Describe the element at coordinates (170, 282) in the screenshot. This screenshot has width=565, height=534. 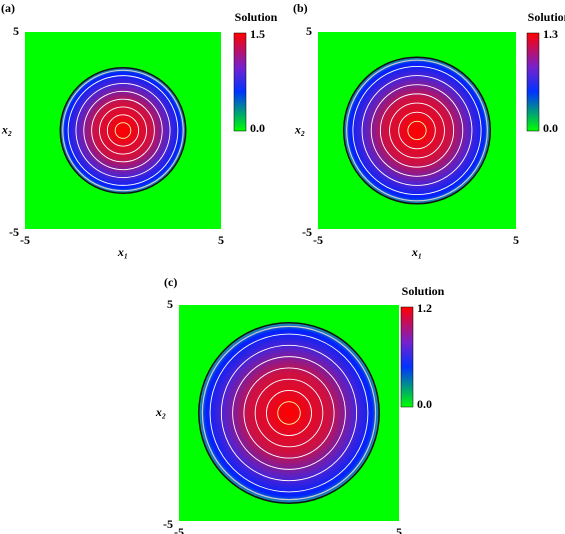
I see `panel-label: (c)` at that location.